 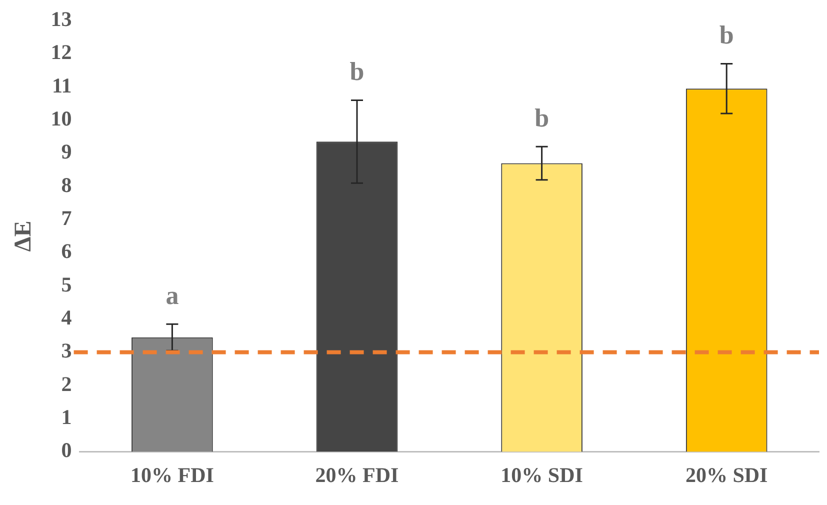 What do you see at coordinates (66, 152) in the screenshot?
I see `y-tick-label: 9` at bounding box center [66, 152].